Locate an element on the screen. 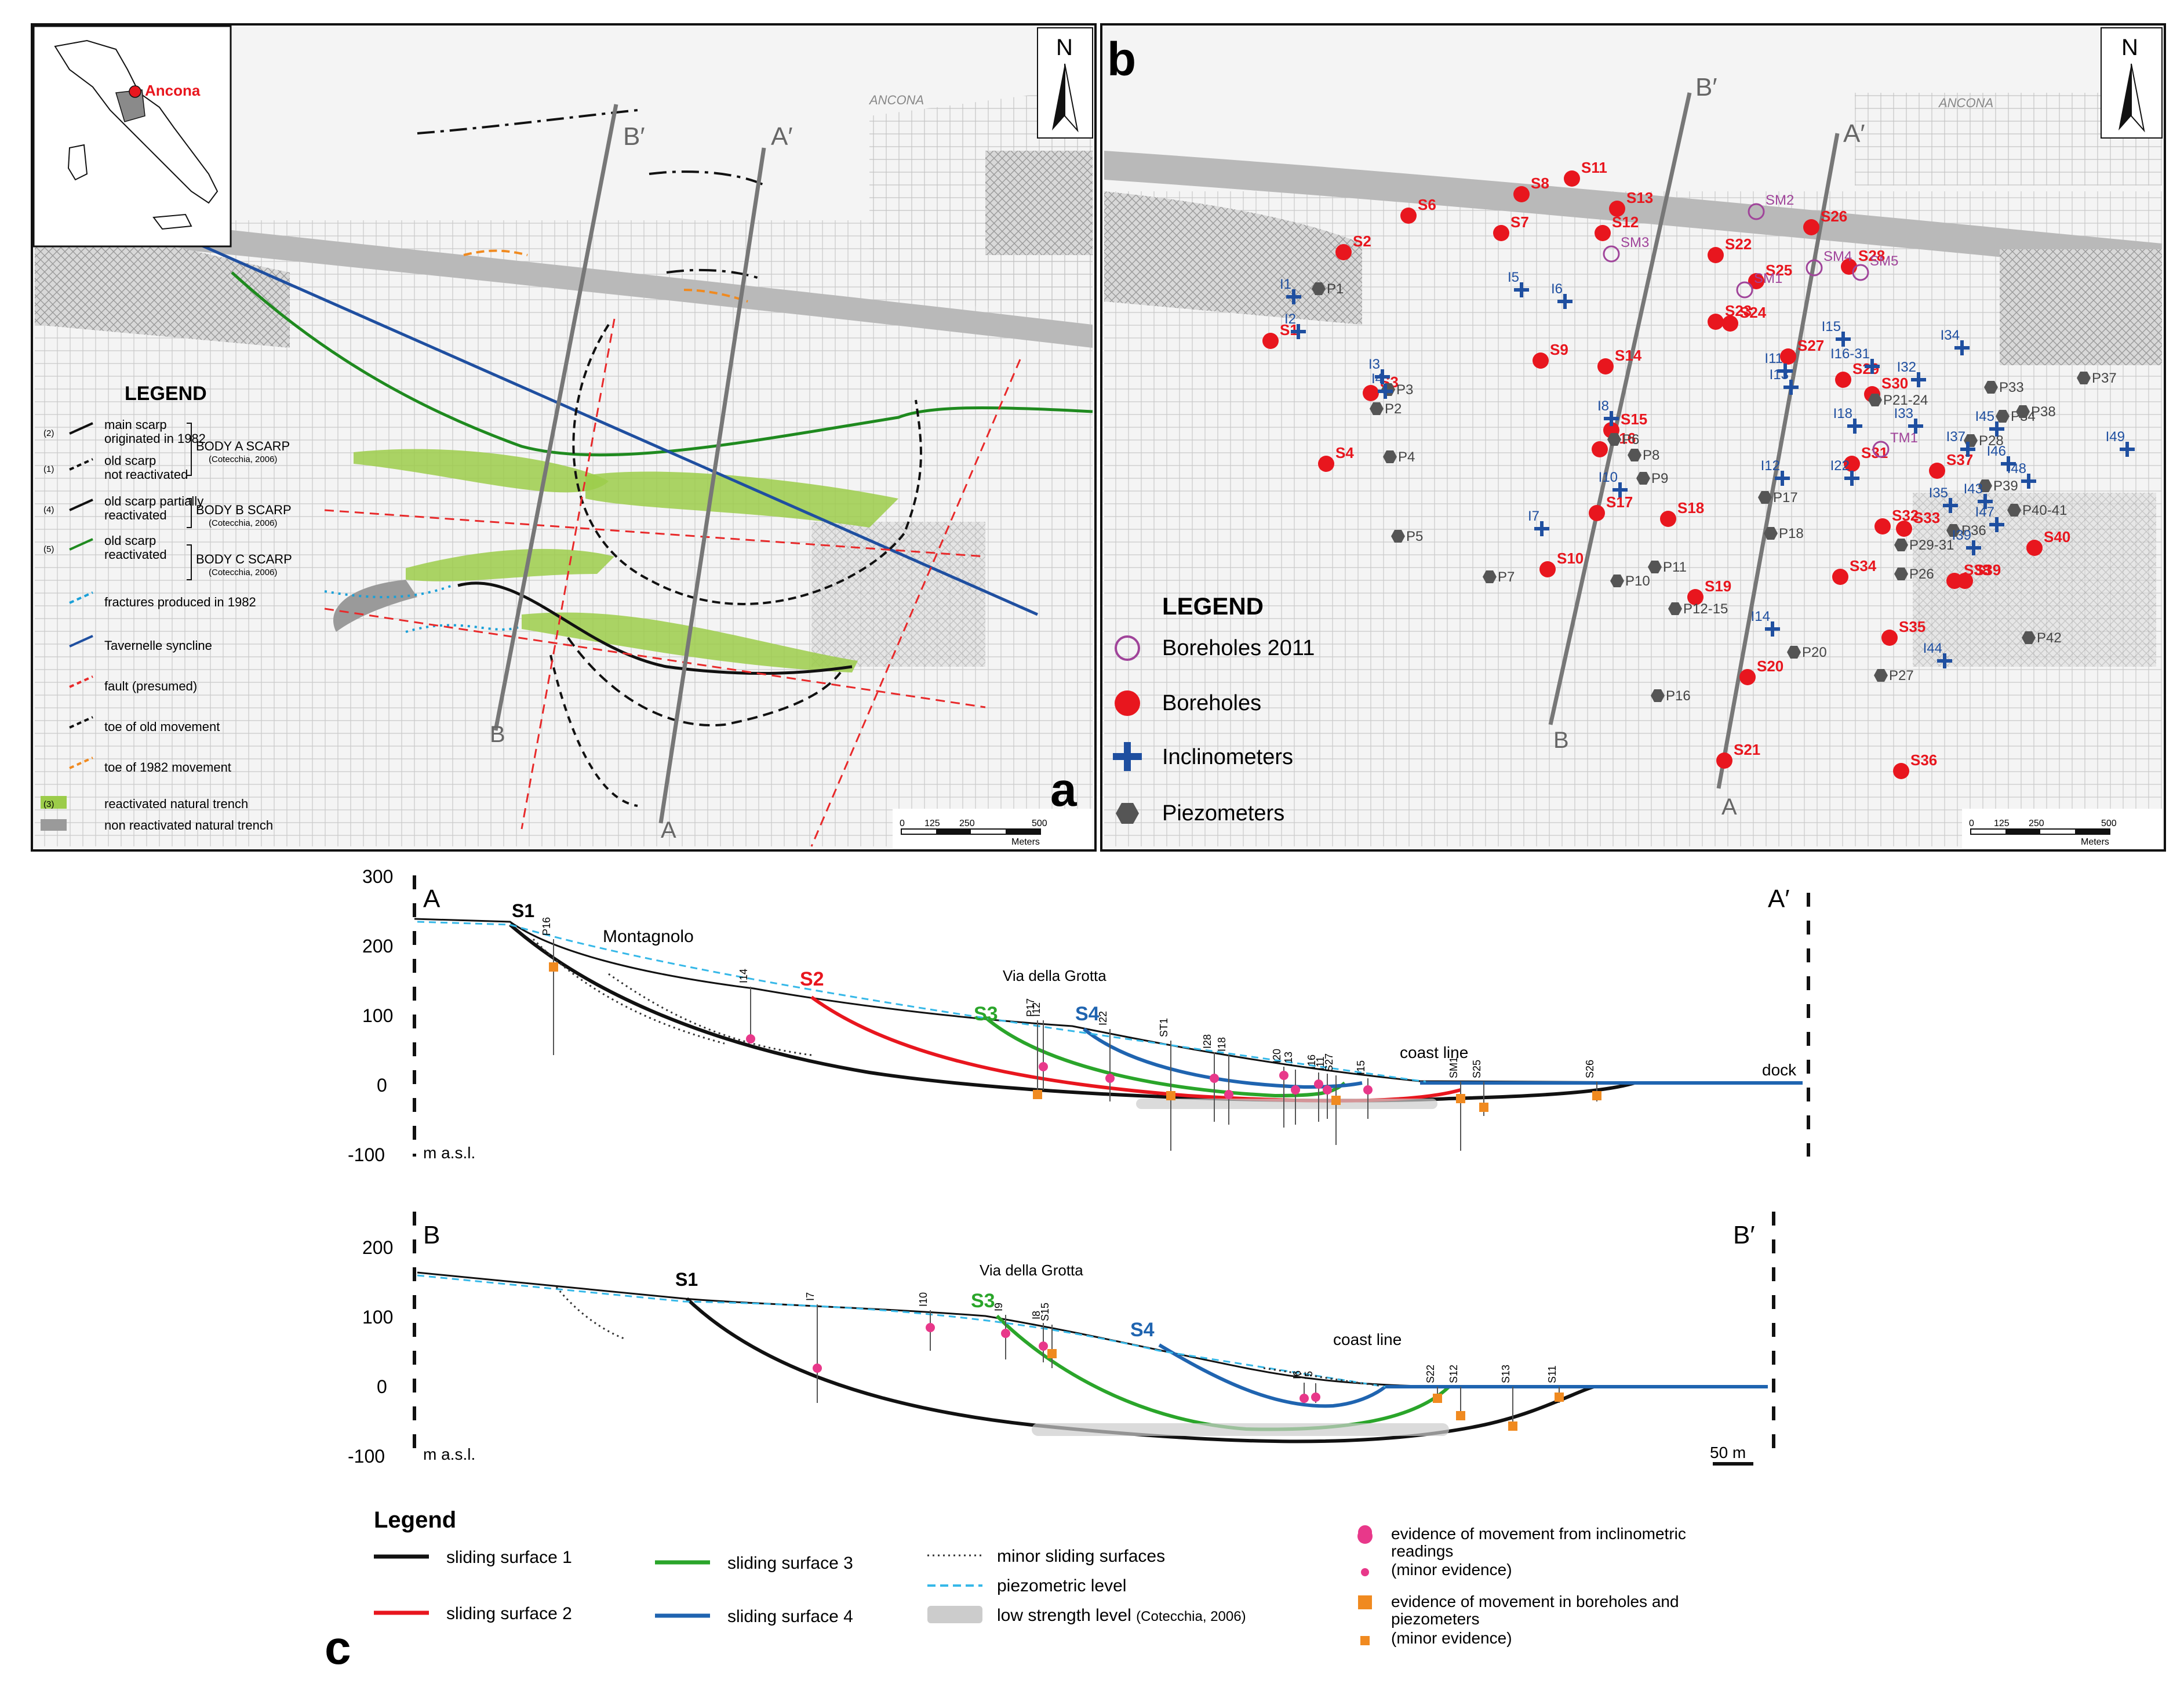 This screenshot has width=2184, height=1687. inclinometer-label: I32 is located at coordinates (1906, 367).